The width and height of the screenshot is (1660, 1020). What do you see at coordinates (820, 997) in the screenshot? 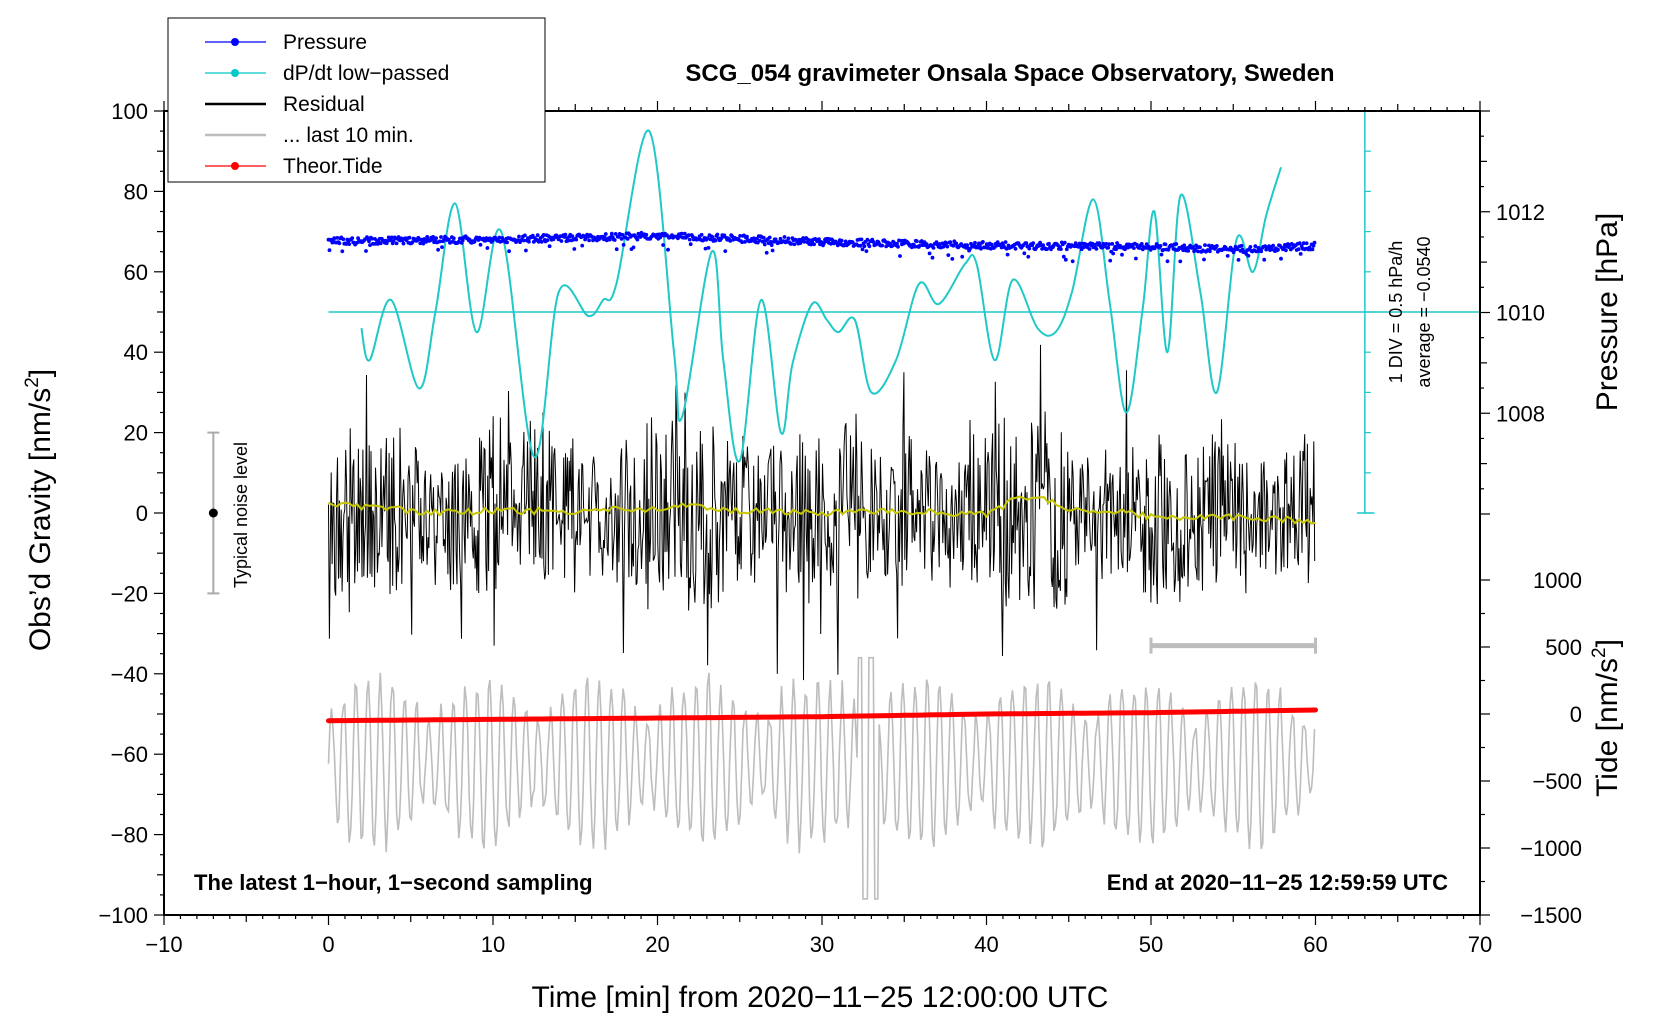
I see `x-axis-label: Time [min] from 2020−11−25 12:00:00 UTC` at bounding box center [820, 997].